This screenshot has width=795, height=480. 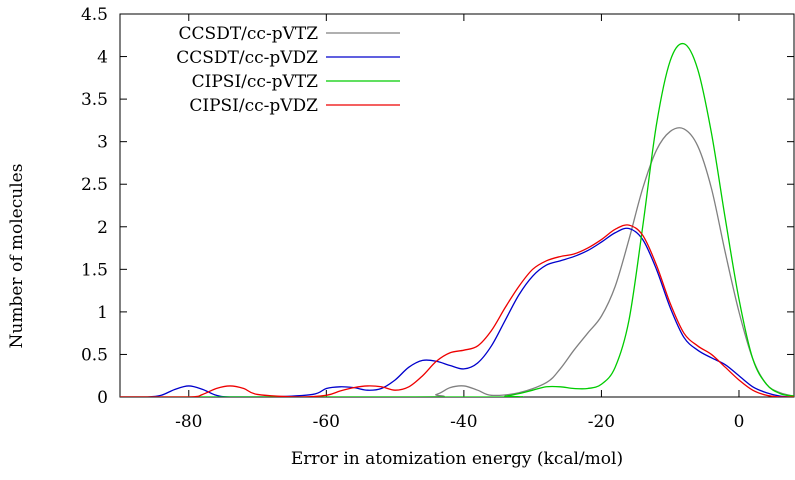 I want to click on y-axis-label: Number of molecules, so click(x=17, y=256).